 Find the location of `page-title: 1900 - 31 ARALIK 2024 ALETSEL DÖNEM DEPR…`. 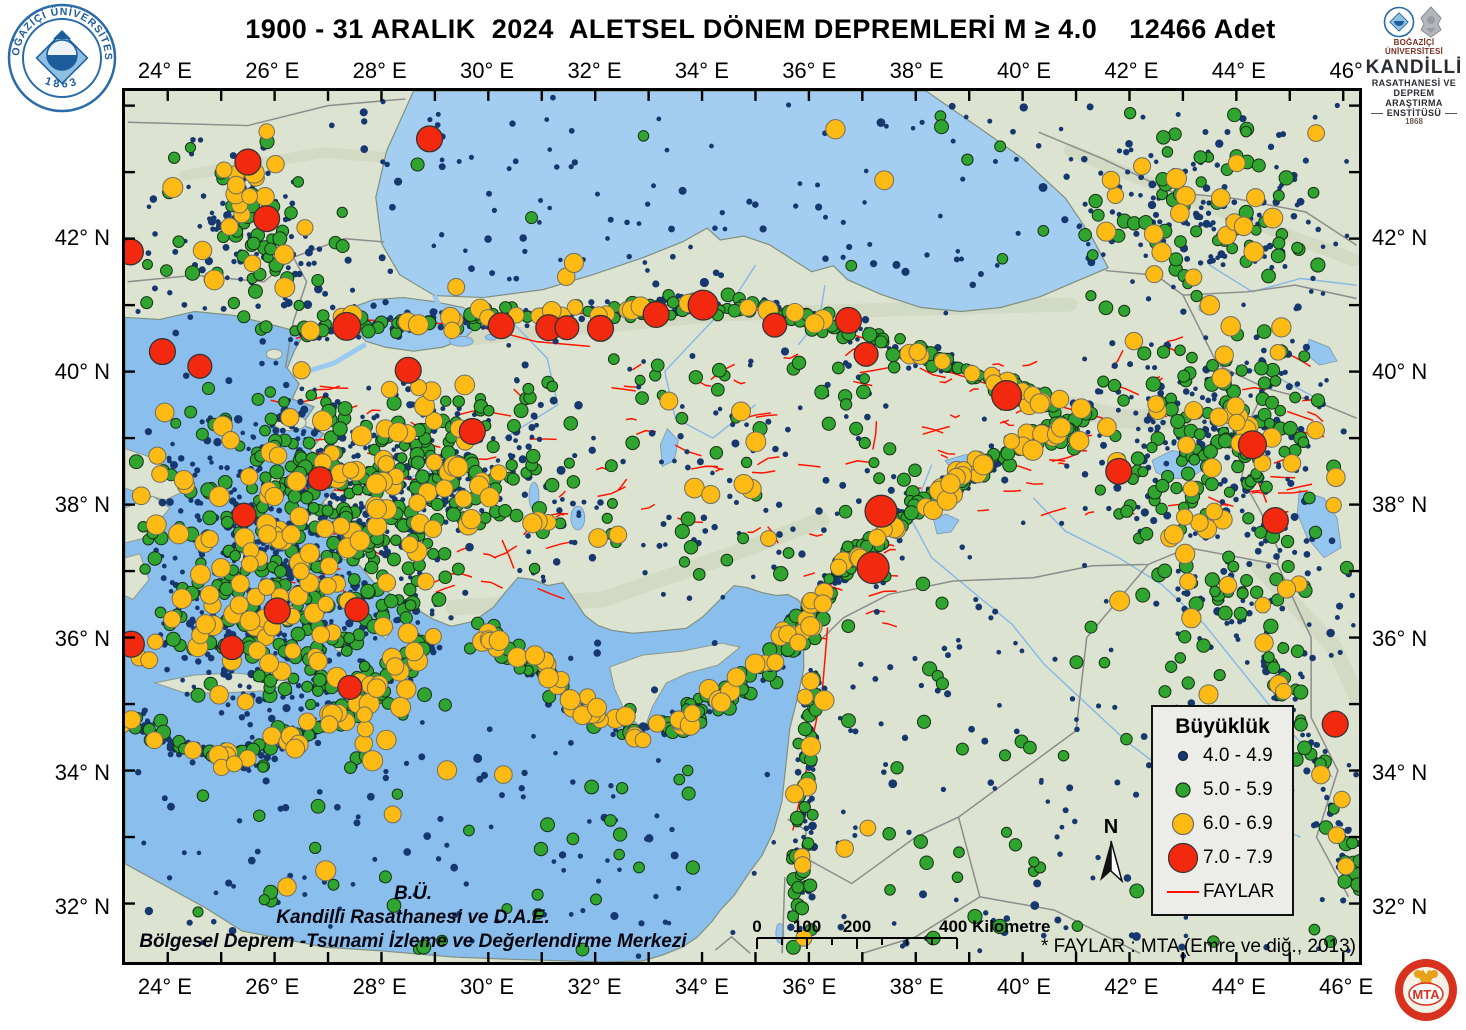

page-title: 1900 - 31 ARALIK 2024 ALETSEL DÖNEM DEPR… is located at coordinates (760, 29).